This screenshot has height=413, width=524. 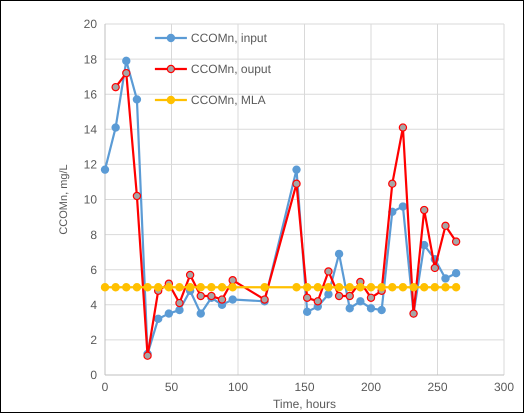 What do you see at coordinates (91, 165) in the screenshot?
I see `y-tick-label: 12` at bounding box center [91, 165].